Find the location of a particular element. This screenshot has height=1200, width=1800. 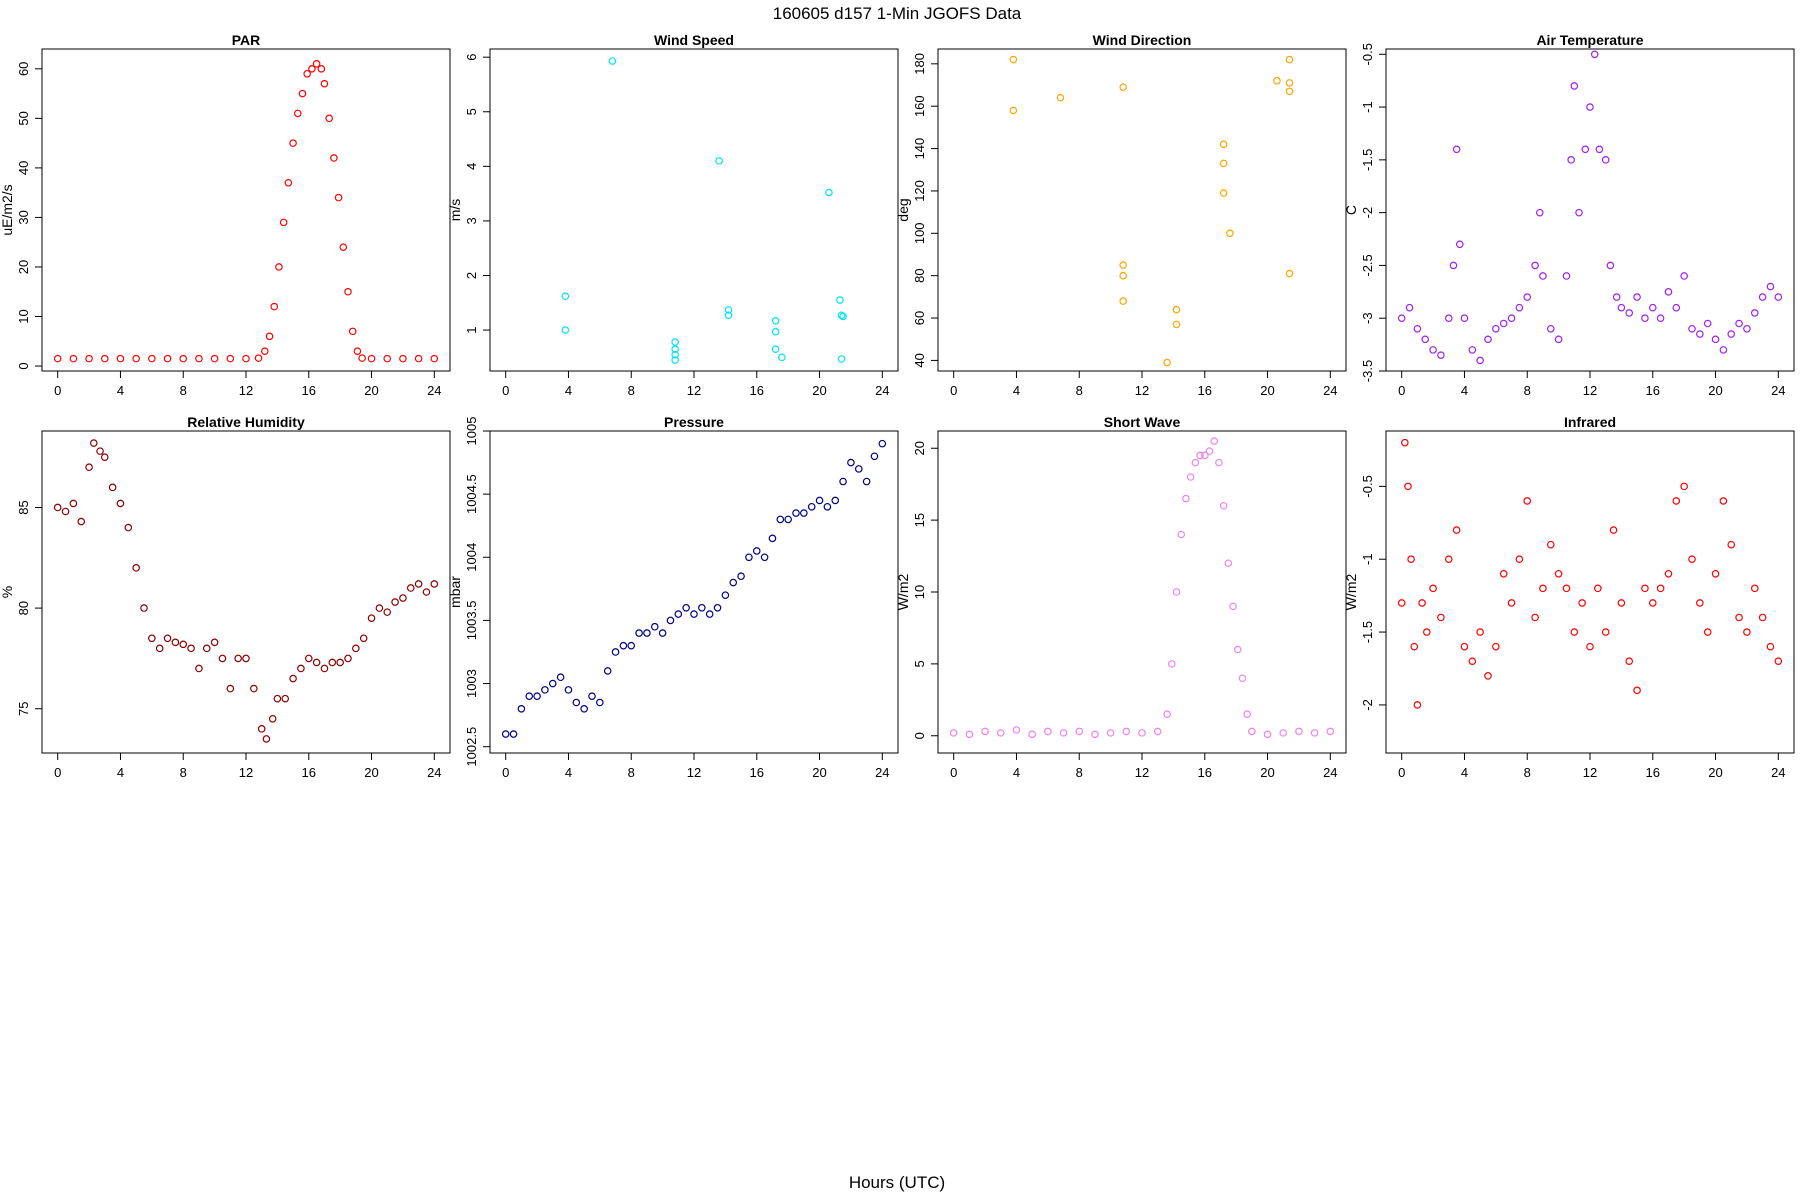

y-ticks: 1 2 3 4 5 6 is located at coordinates (477, 194).